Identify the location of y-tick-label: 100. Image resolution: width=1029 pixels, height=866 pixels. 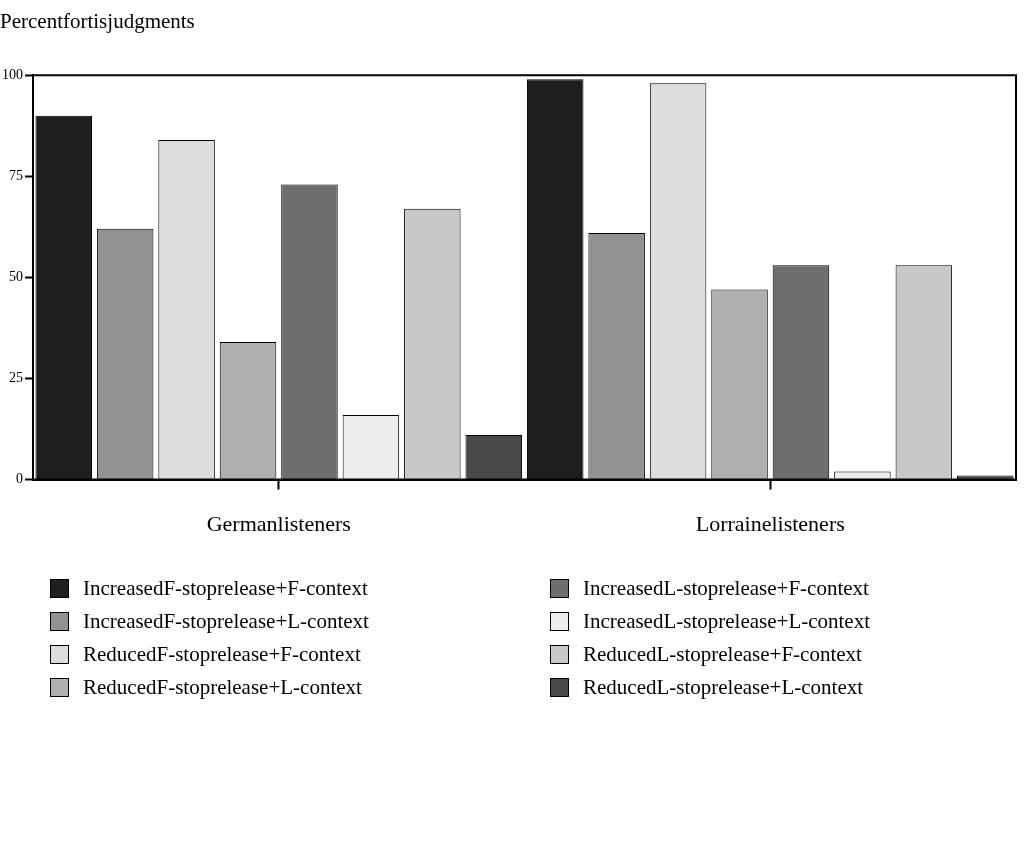
(12, 74).